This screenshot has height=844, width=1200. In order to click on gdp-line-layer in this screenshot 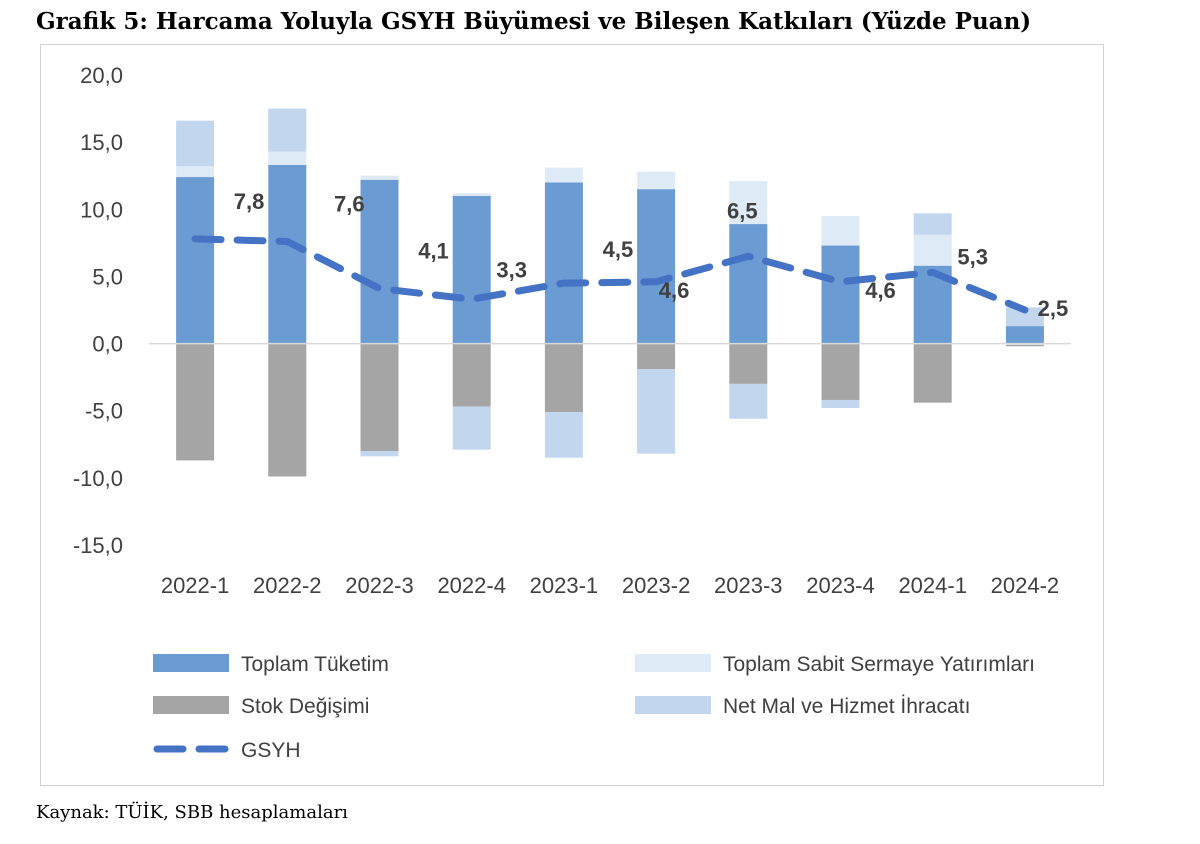, I will do `click(610, 274)`.